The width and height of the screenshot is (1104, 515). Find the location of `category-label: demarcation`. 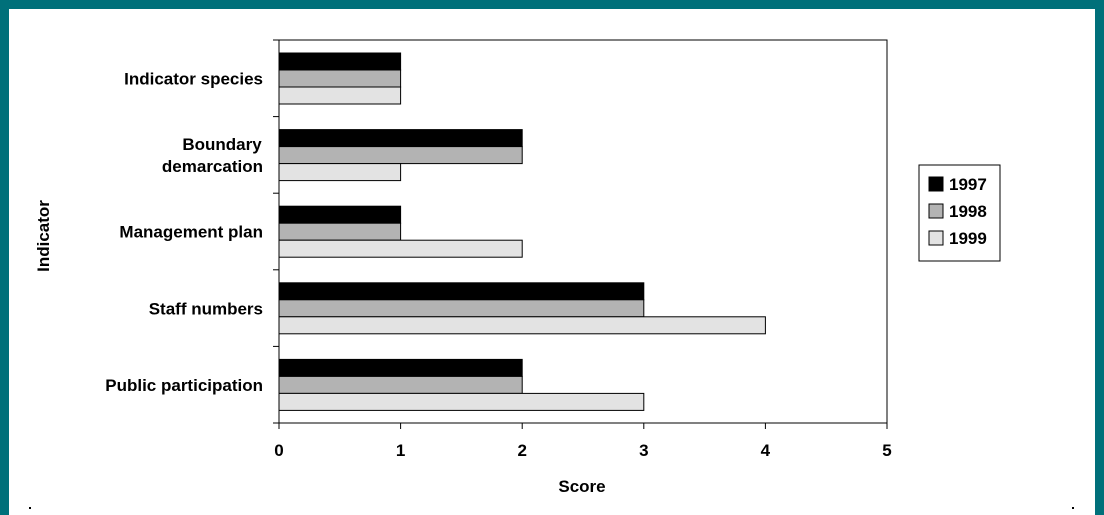

category-label: demarcation is located at coordinates (212, 166).